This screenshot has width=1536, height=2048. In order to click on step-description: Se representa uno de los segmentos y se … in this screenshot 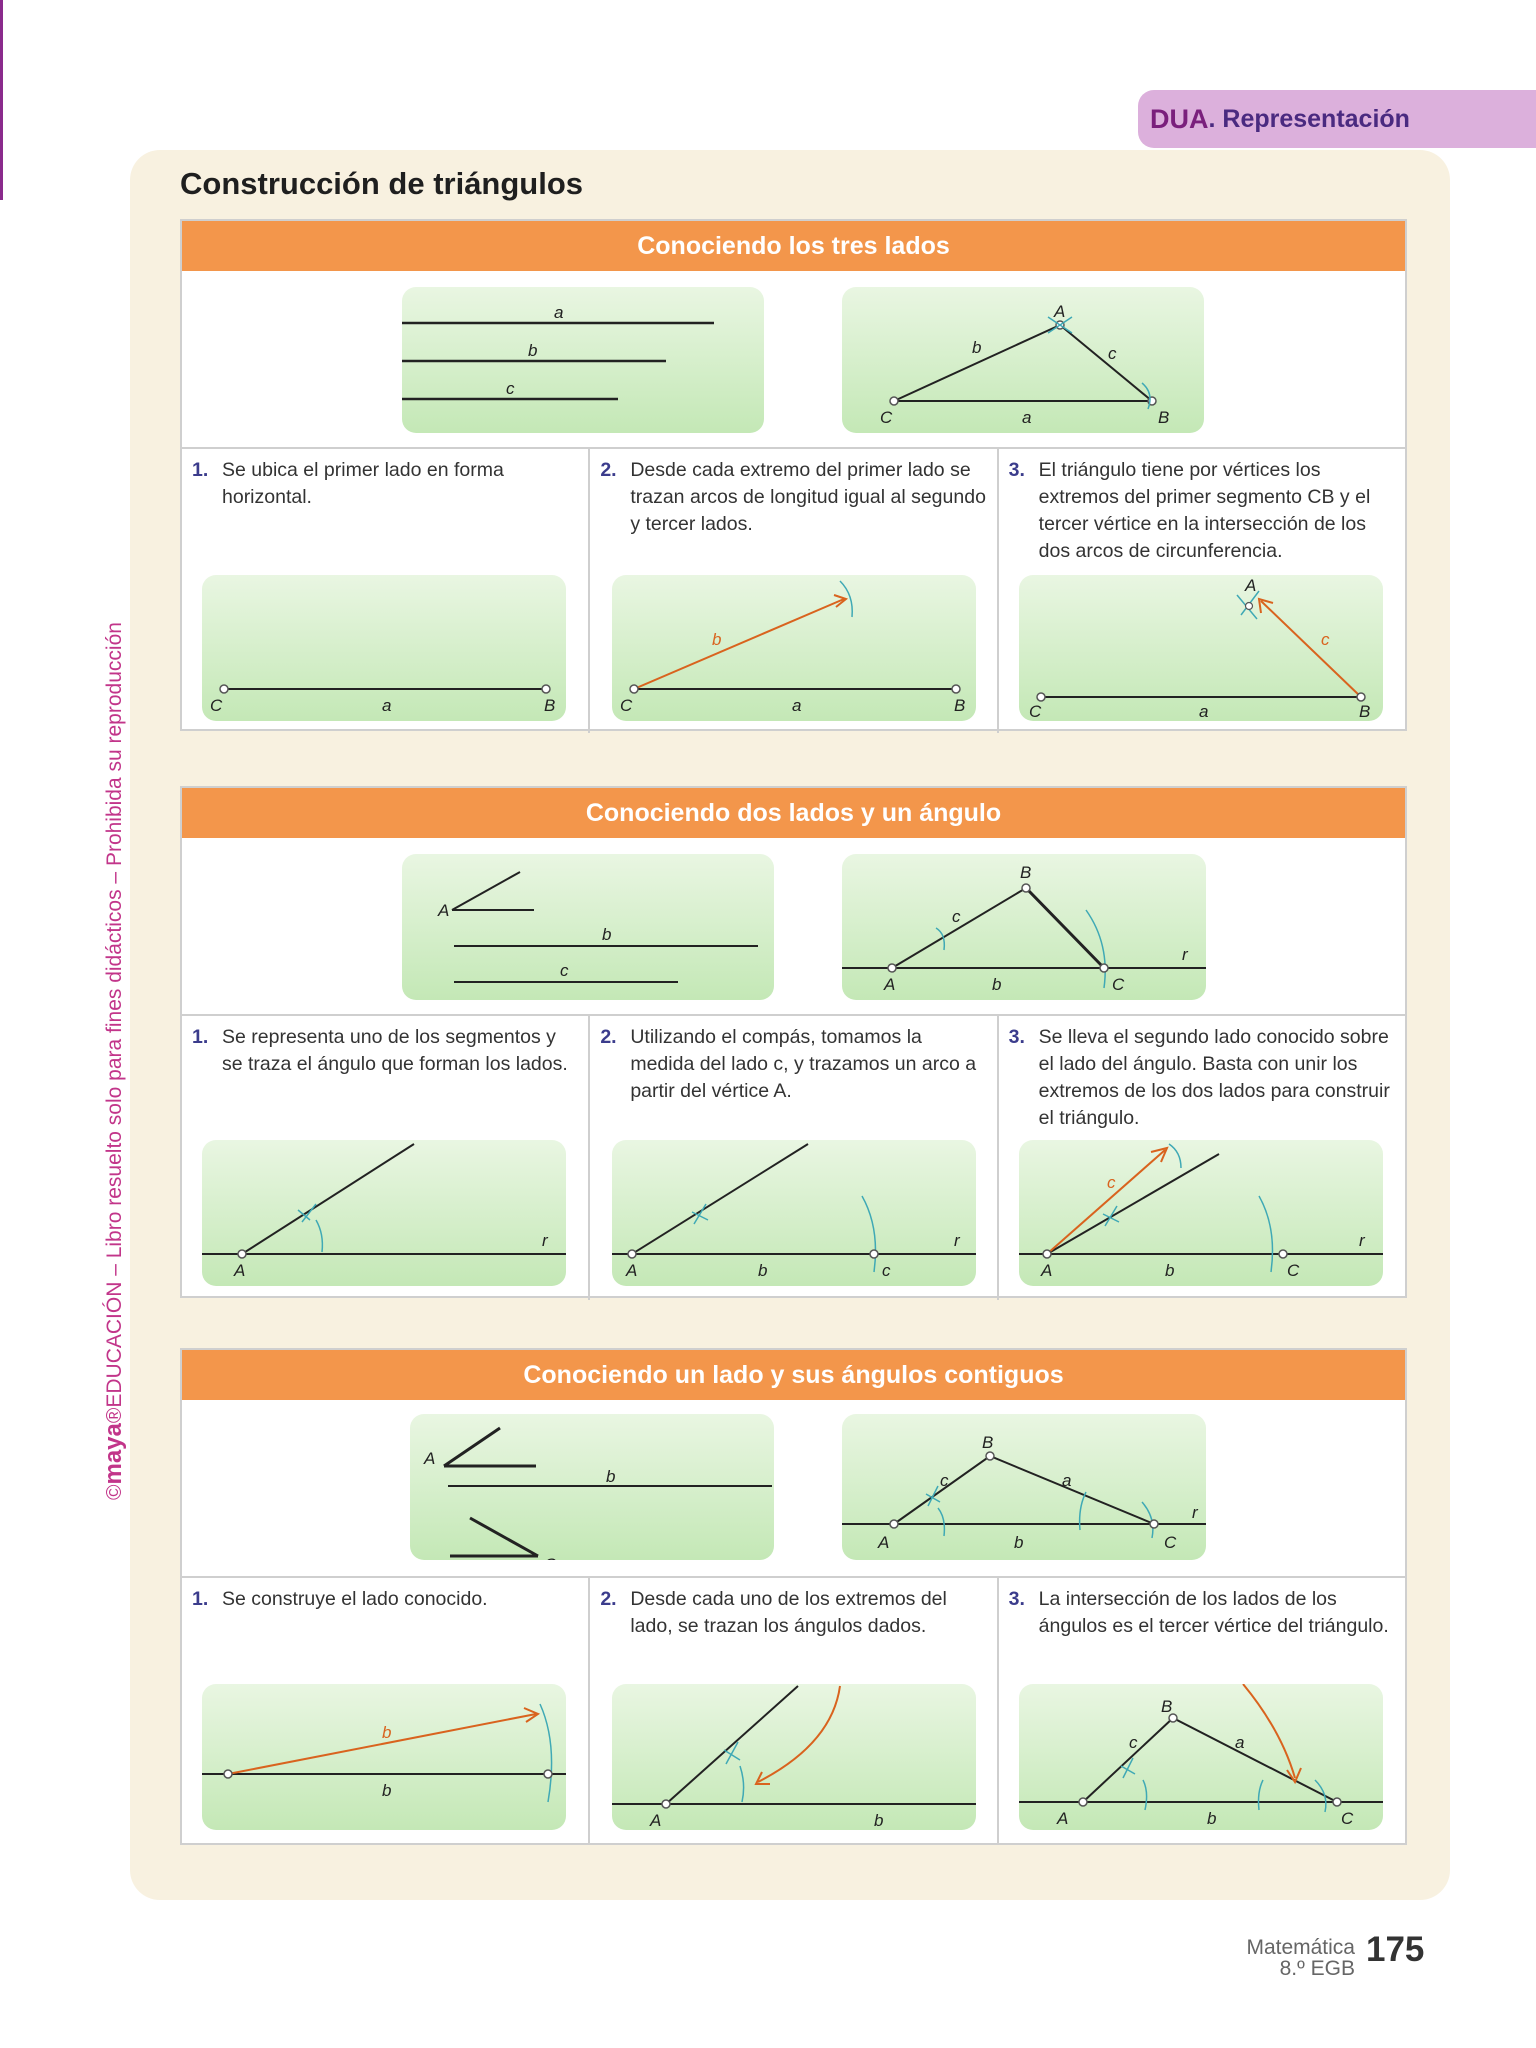, I will do `click(395, 1050)`.